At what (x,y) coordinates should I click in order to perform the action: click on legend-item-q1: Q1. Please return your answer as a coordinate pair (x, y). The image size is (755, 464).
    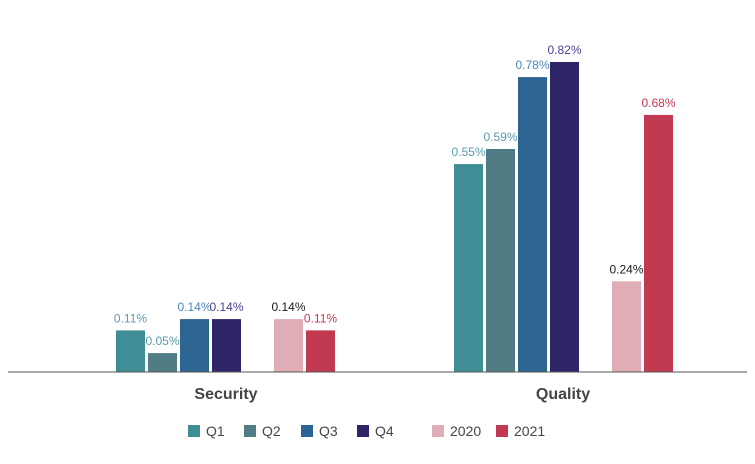
    Looking at the image, I should click on (206, 431).